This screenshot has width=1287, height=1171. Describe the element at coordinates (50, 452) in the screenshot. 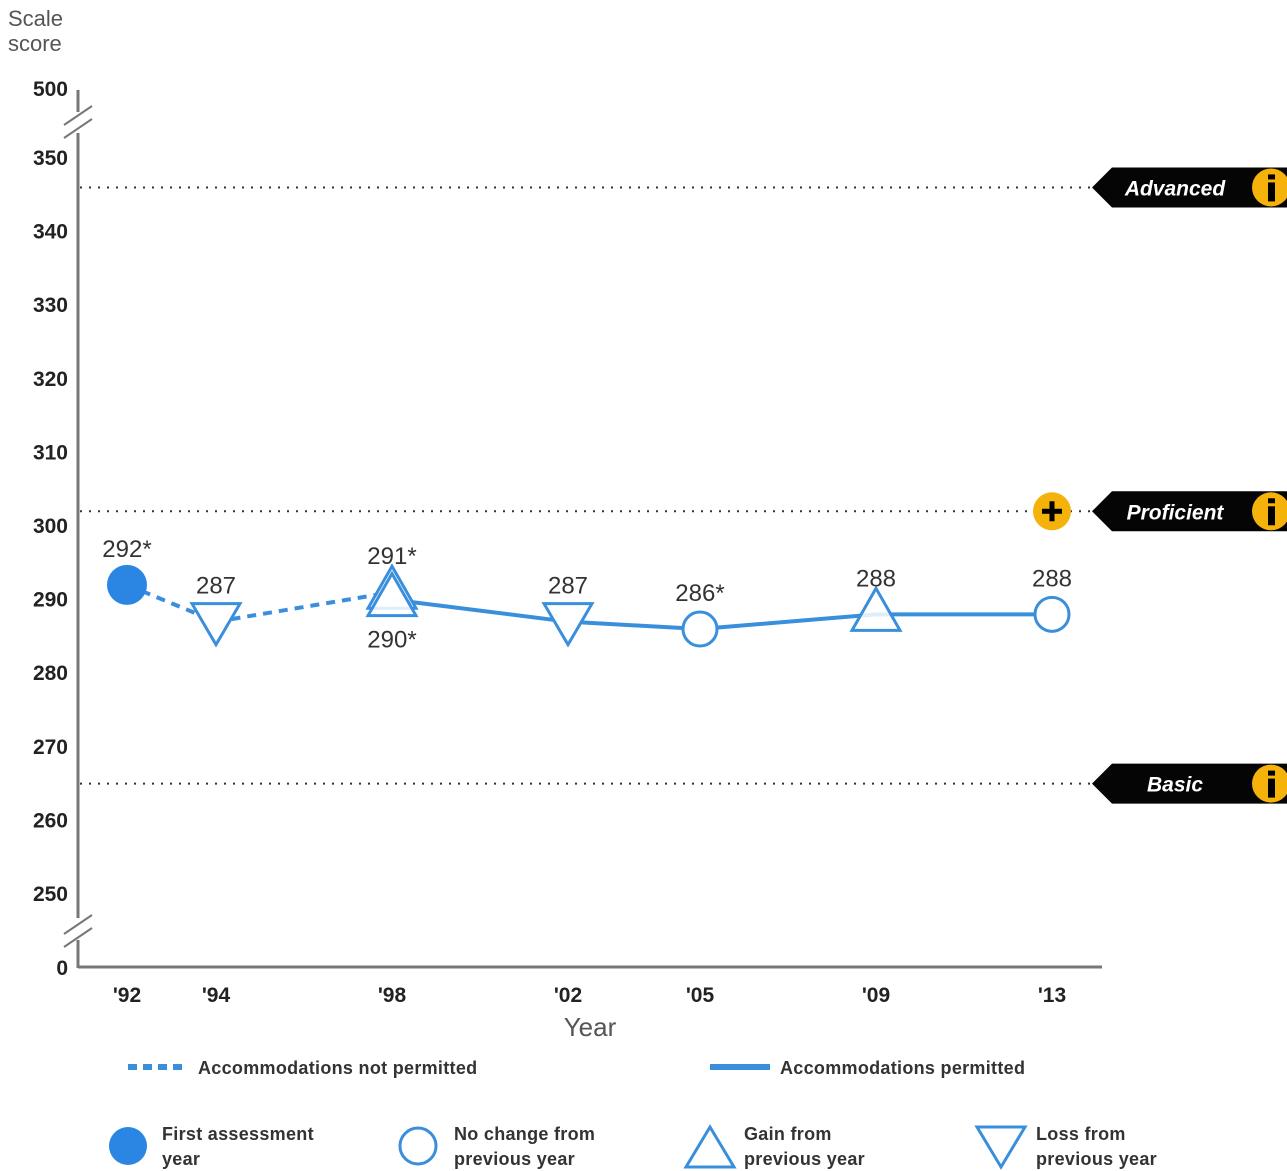

I see `y-tick-label: 310` at that location.